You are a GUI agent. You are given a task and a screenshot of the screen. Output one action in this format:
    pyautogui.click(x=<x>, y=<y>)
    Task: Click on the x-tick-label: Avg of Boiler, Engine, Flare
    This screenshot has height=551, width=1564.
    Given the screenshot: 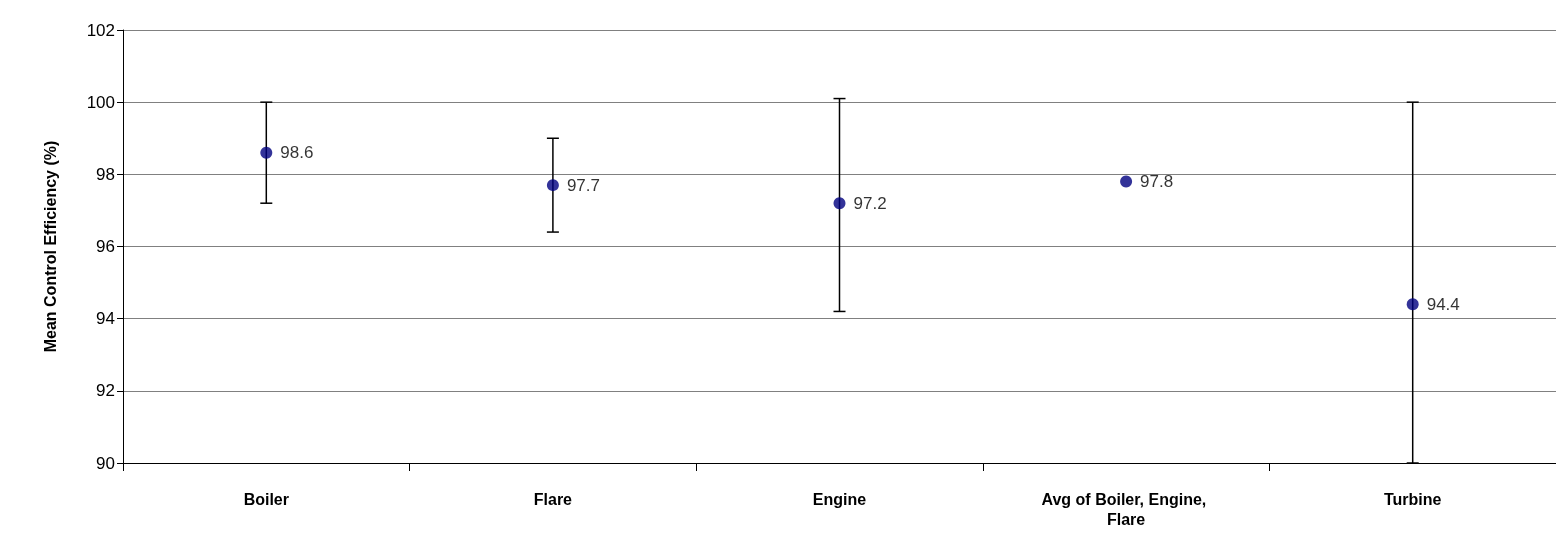 What is the action you would take?
    pyautogui.click(x=1126, y=509)
    